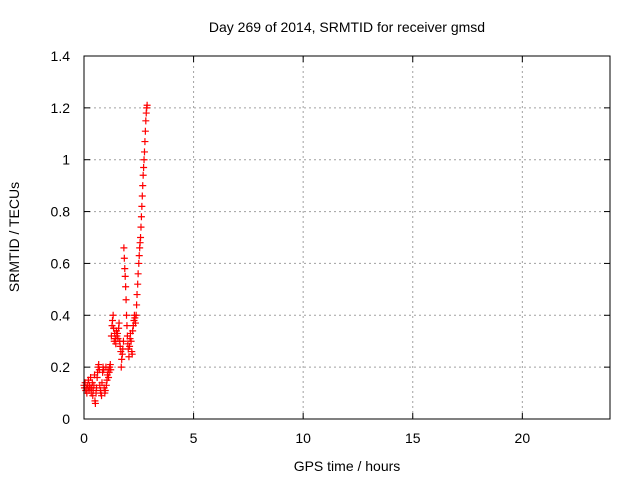 This screenshot has width=640, height=480. What do you see at coordinates (61, 212) in the screenshot?
I see `y-tick-label: 0.8` at bounding box center [61, 212].